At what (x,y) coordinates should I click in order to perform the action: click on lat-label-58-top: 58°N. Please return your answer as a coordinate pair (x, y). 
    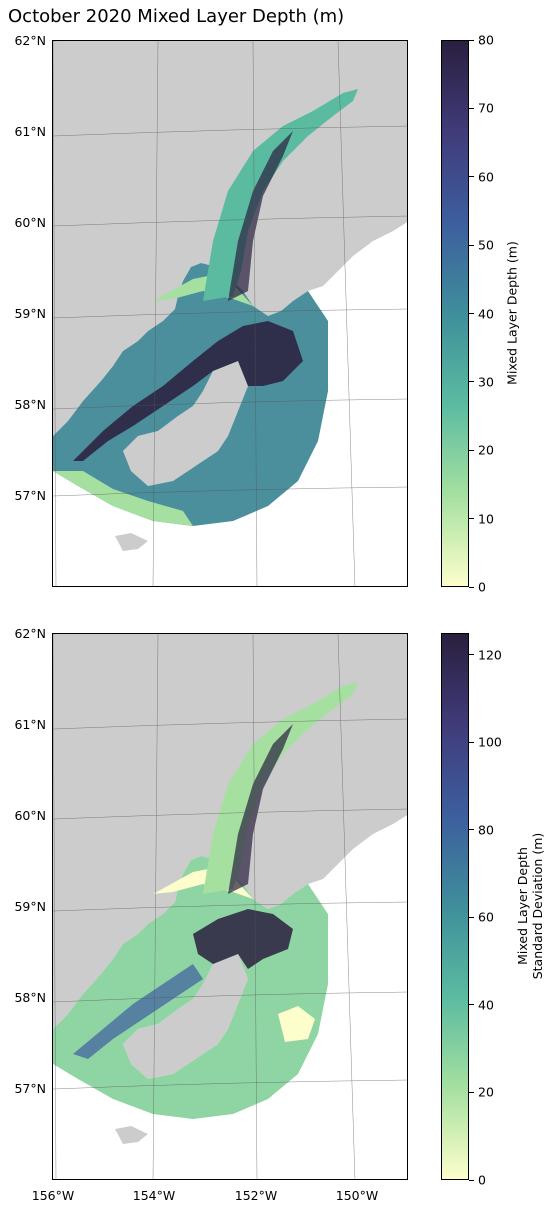
    Looking at the image, I should click on (30, 404).